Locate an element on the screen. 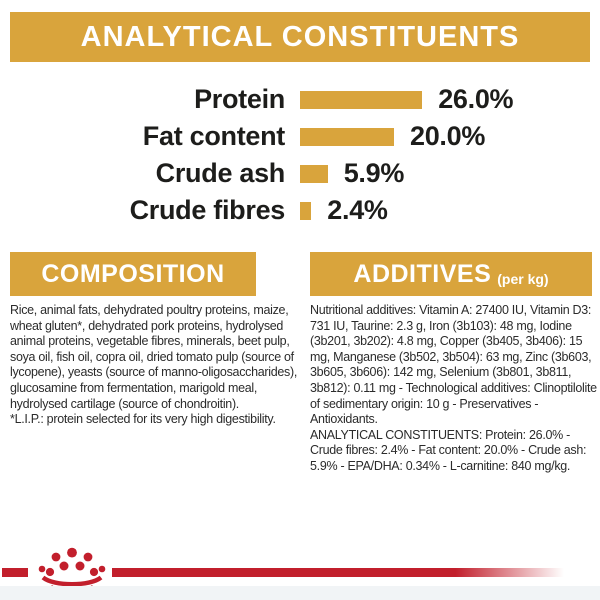  composition-heading: COMPOSITION is located at coordinates (133, 273).